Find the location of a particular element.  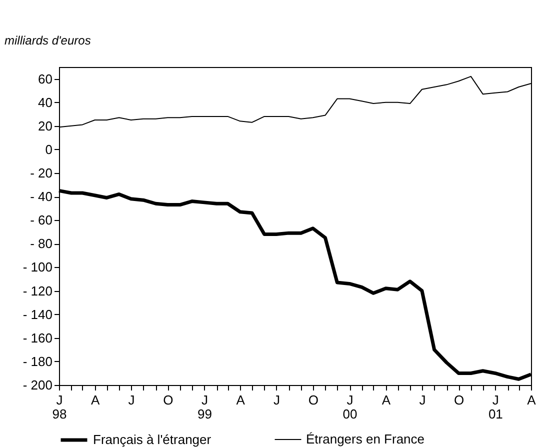

y-tick-label: - 180 is located at coordinates (37, 361).